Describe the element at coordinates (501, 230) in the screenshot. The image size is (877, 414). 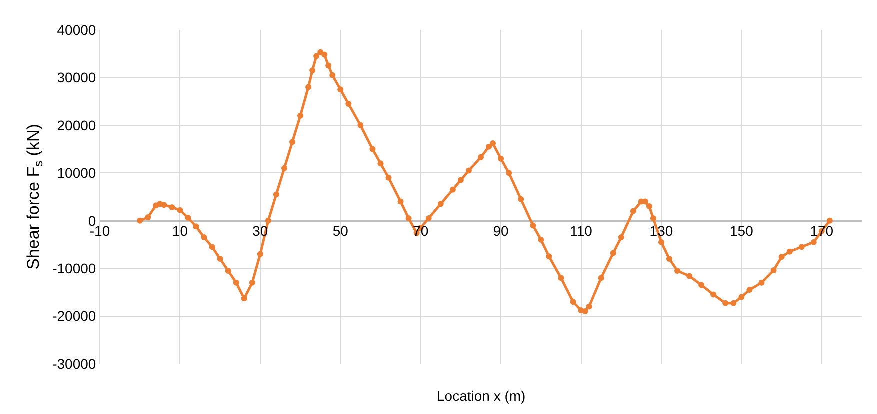
I see `x-tick-label: 90` at that location.